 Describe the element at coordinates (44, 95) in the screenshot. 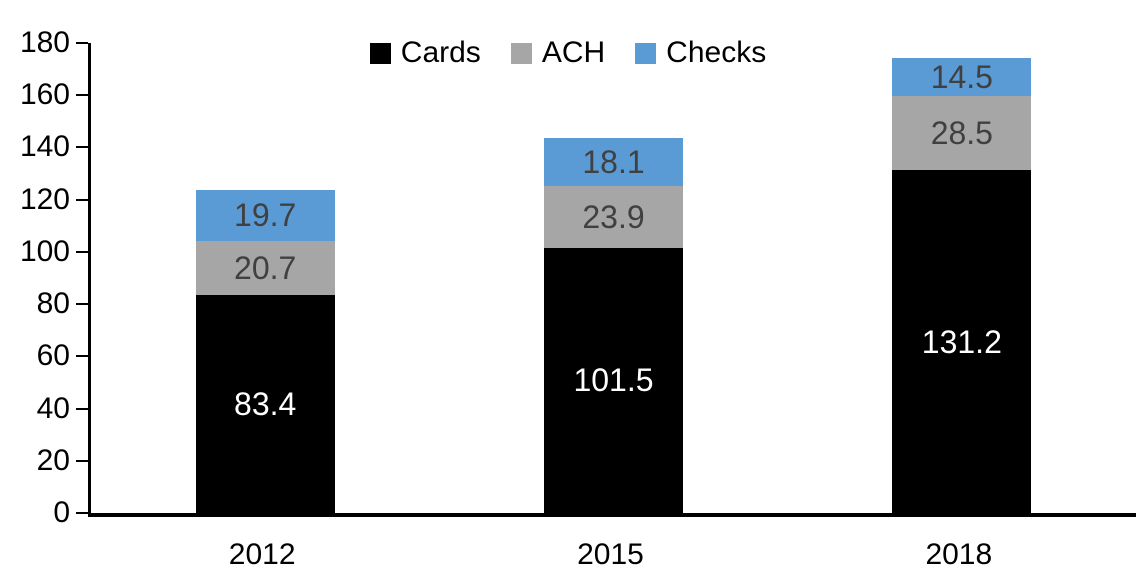

I see `y-axis-tick-label: 160` at that location.